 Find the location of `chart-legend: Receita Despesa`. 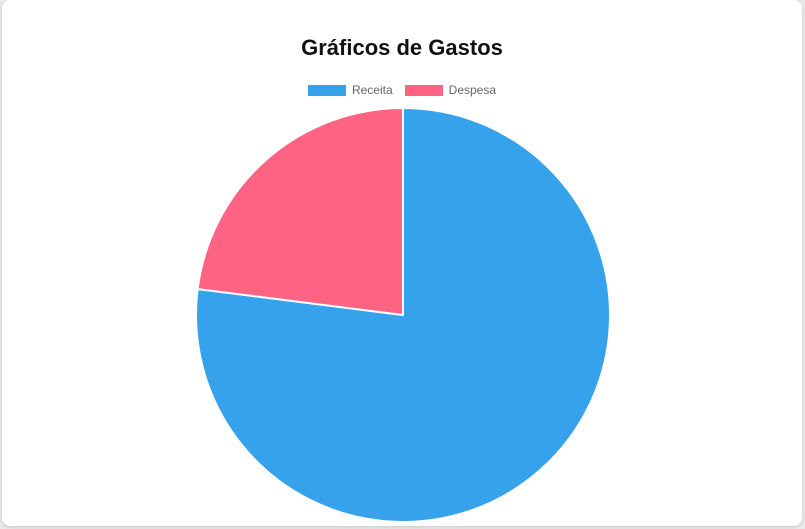

chart-legend: Receita Despesa is located at coordinates (402, 90).